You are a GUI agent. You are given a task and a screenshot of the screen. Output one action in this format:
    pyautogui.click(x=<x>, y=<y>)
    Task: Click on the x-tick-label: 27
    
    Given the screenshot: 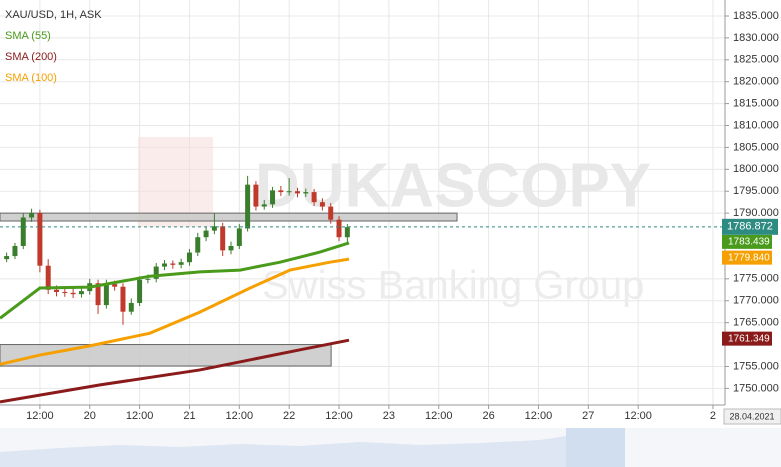 What is the action you would take?
    pyautogui.click(x=588, y=416)
    